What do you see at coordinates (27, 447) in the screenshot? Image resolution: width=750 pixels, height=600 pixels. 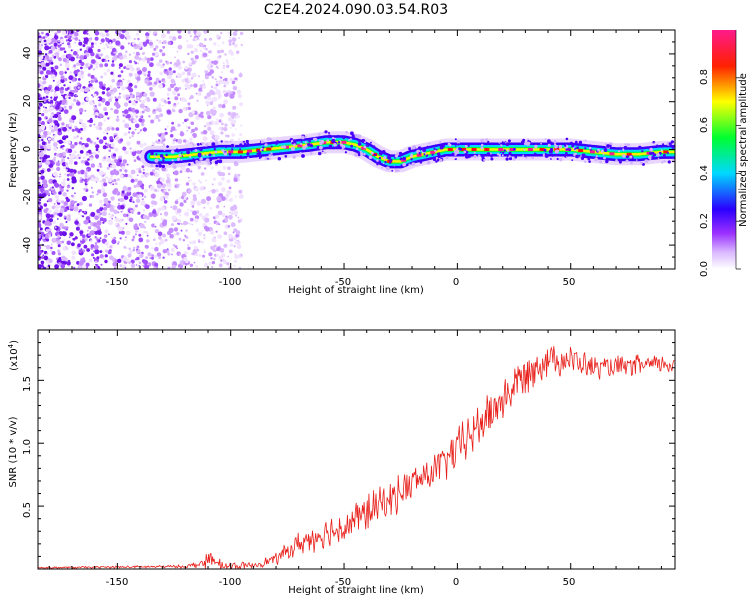 I see `snr-ytick-label: 1.0` at bounding box center [27, 447].